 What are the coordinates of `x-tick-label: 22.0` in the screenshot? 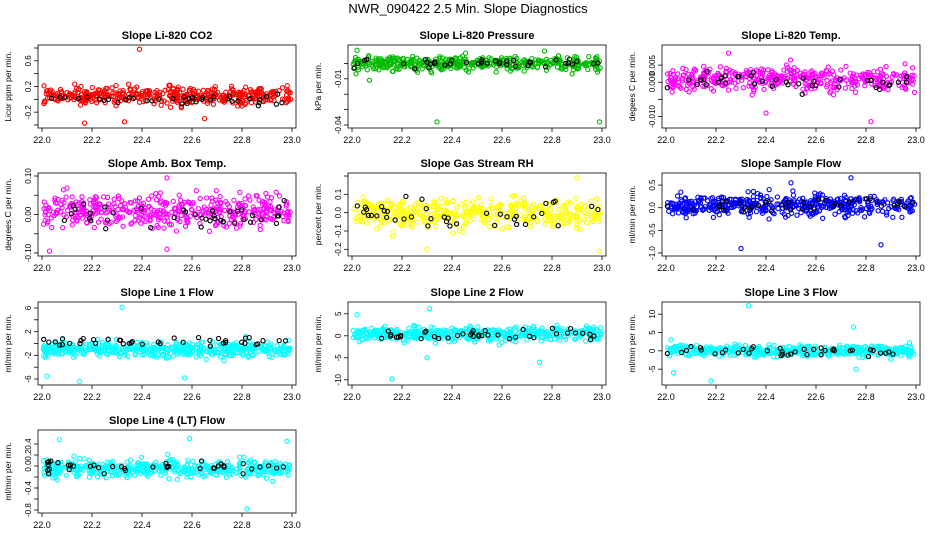 It's located at (42, 397).